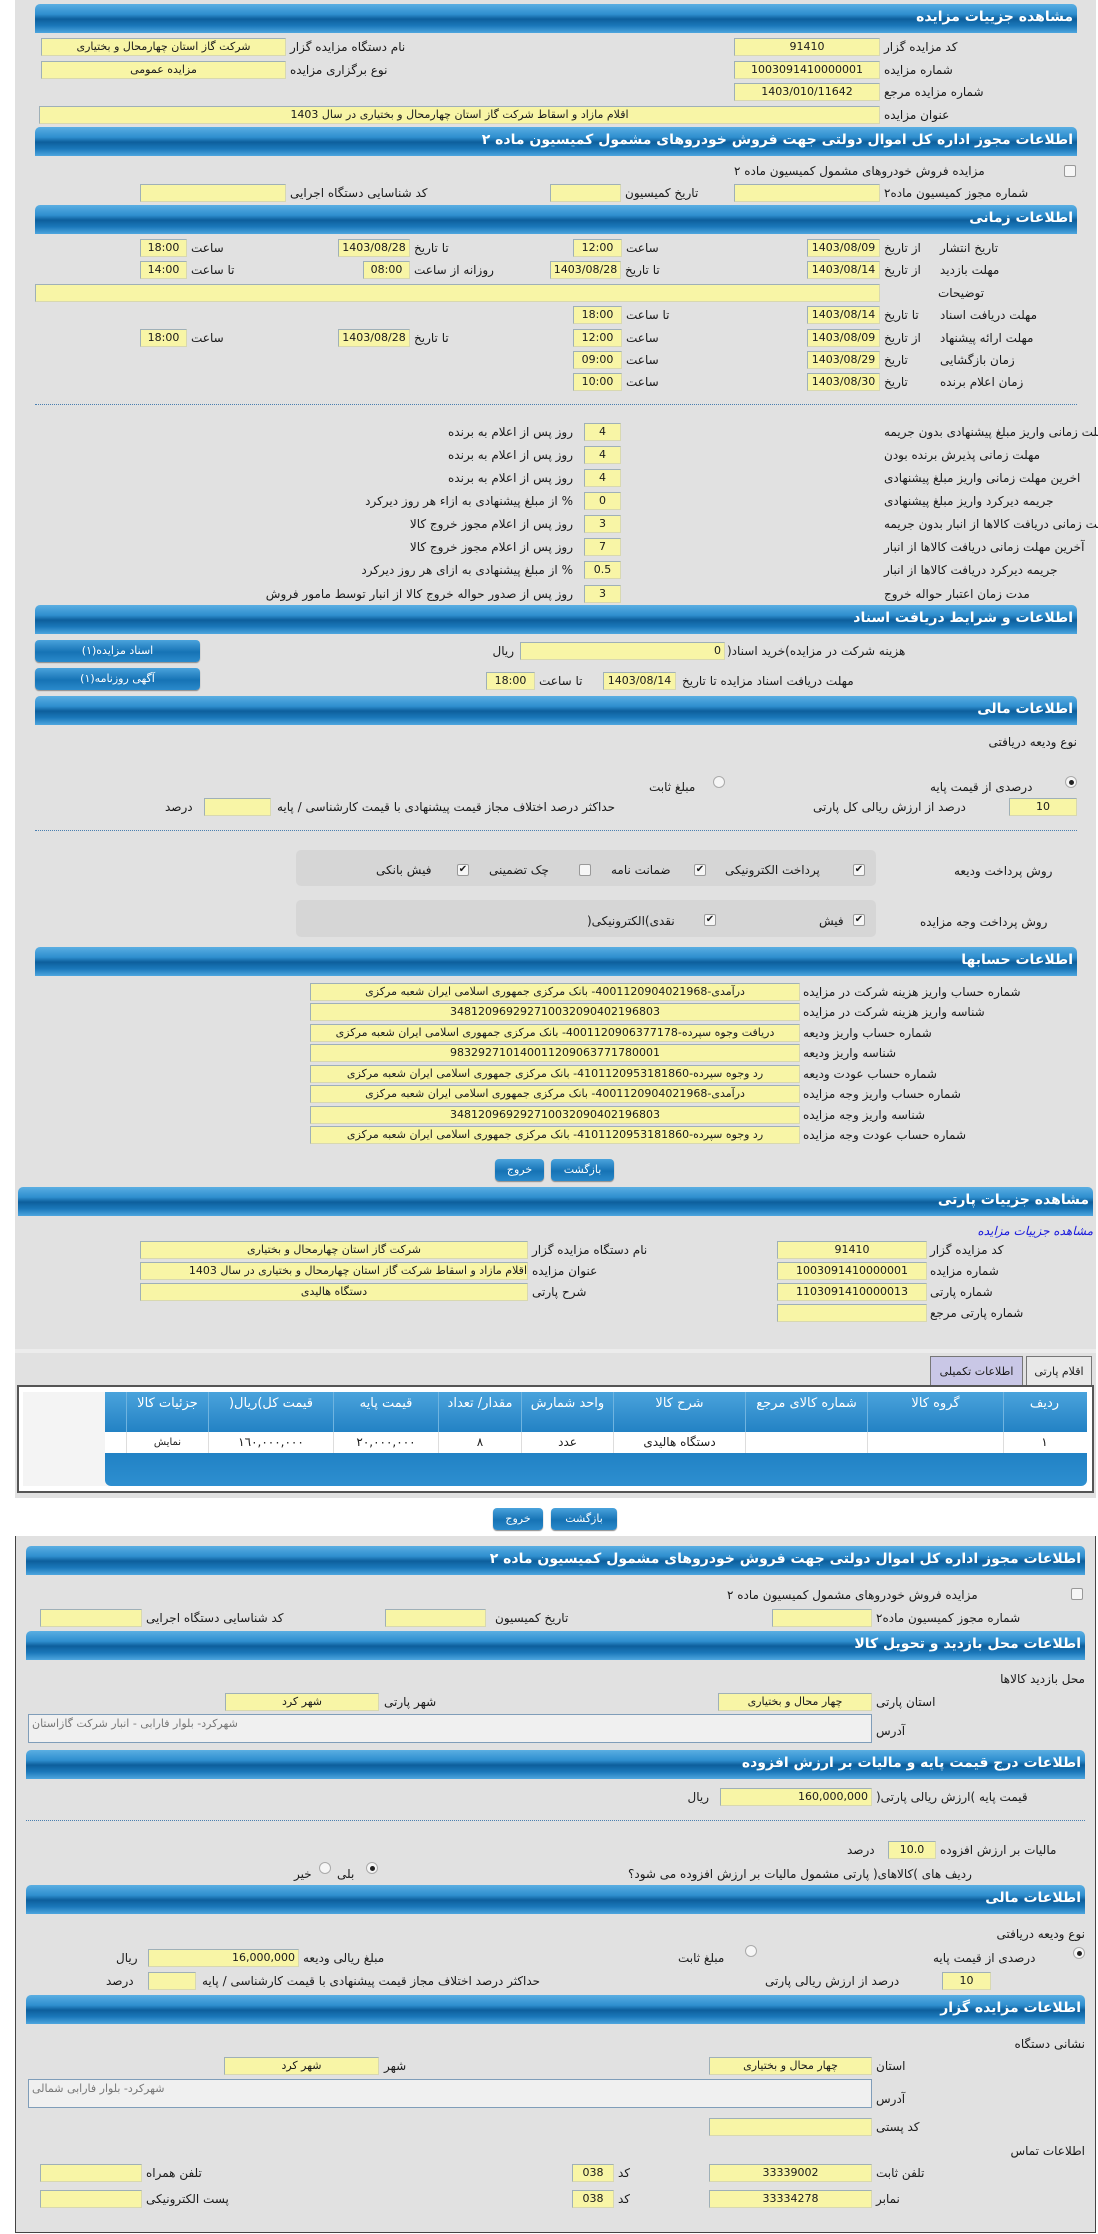 The width and height of the screenshot is (1098, 2234). Describe the element at coordinates (167, 1442) in the screenshot. I see `show-details-button: نمایش` at that location.